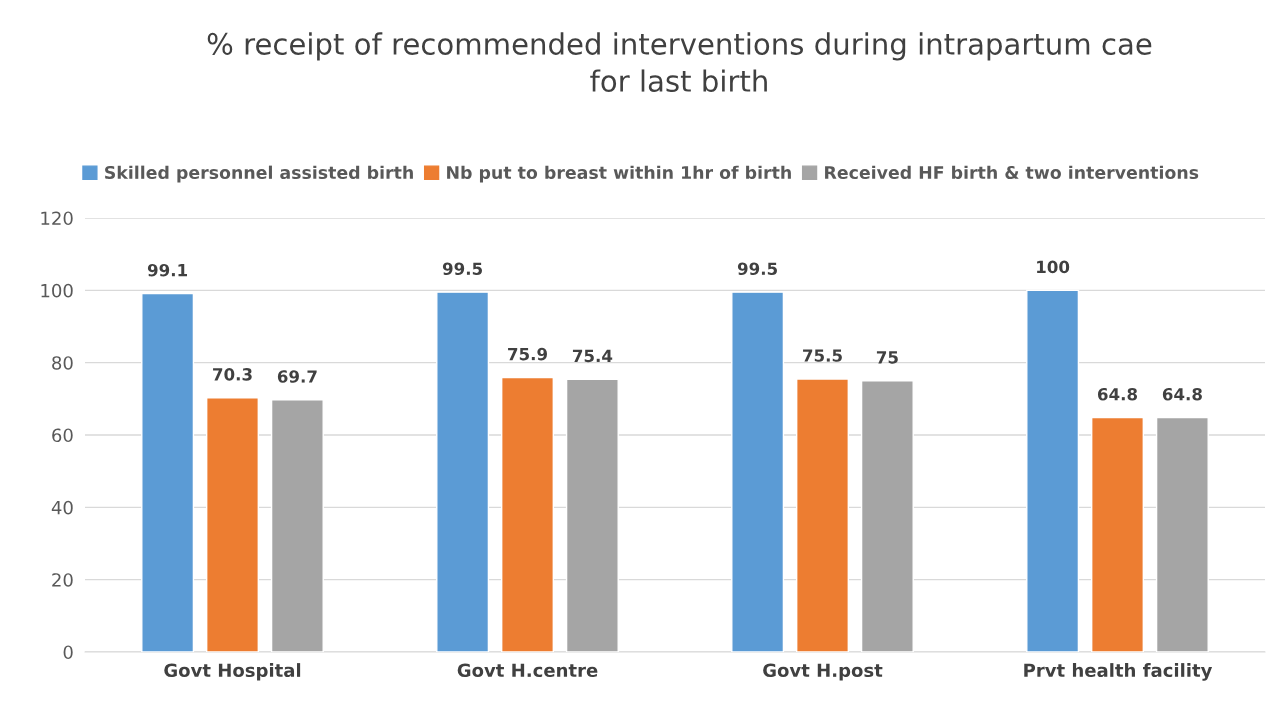 The width and height of the screenshot is (1282, 706). Describe the element at coordinates (62, 363) in the screenshot. I see `y-tick-label: 80` at that location.